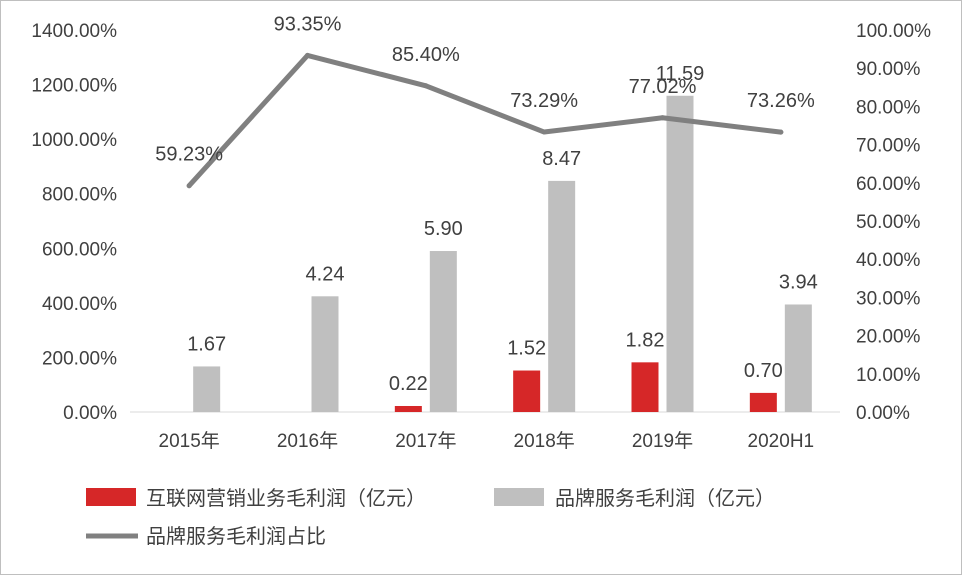 Image resolution: width=962 pixels, height=575 pixels. Describe the element at coordinates (888, 260) in the screenshot. I see `right-axis-tick-label: 40.00%` at that location.